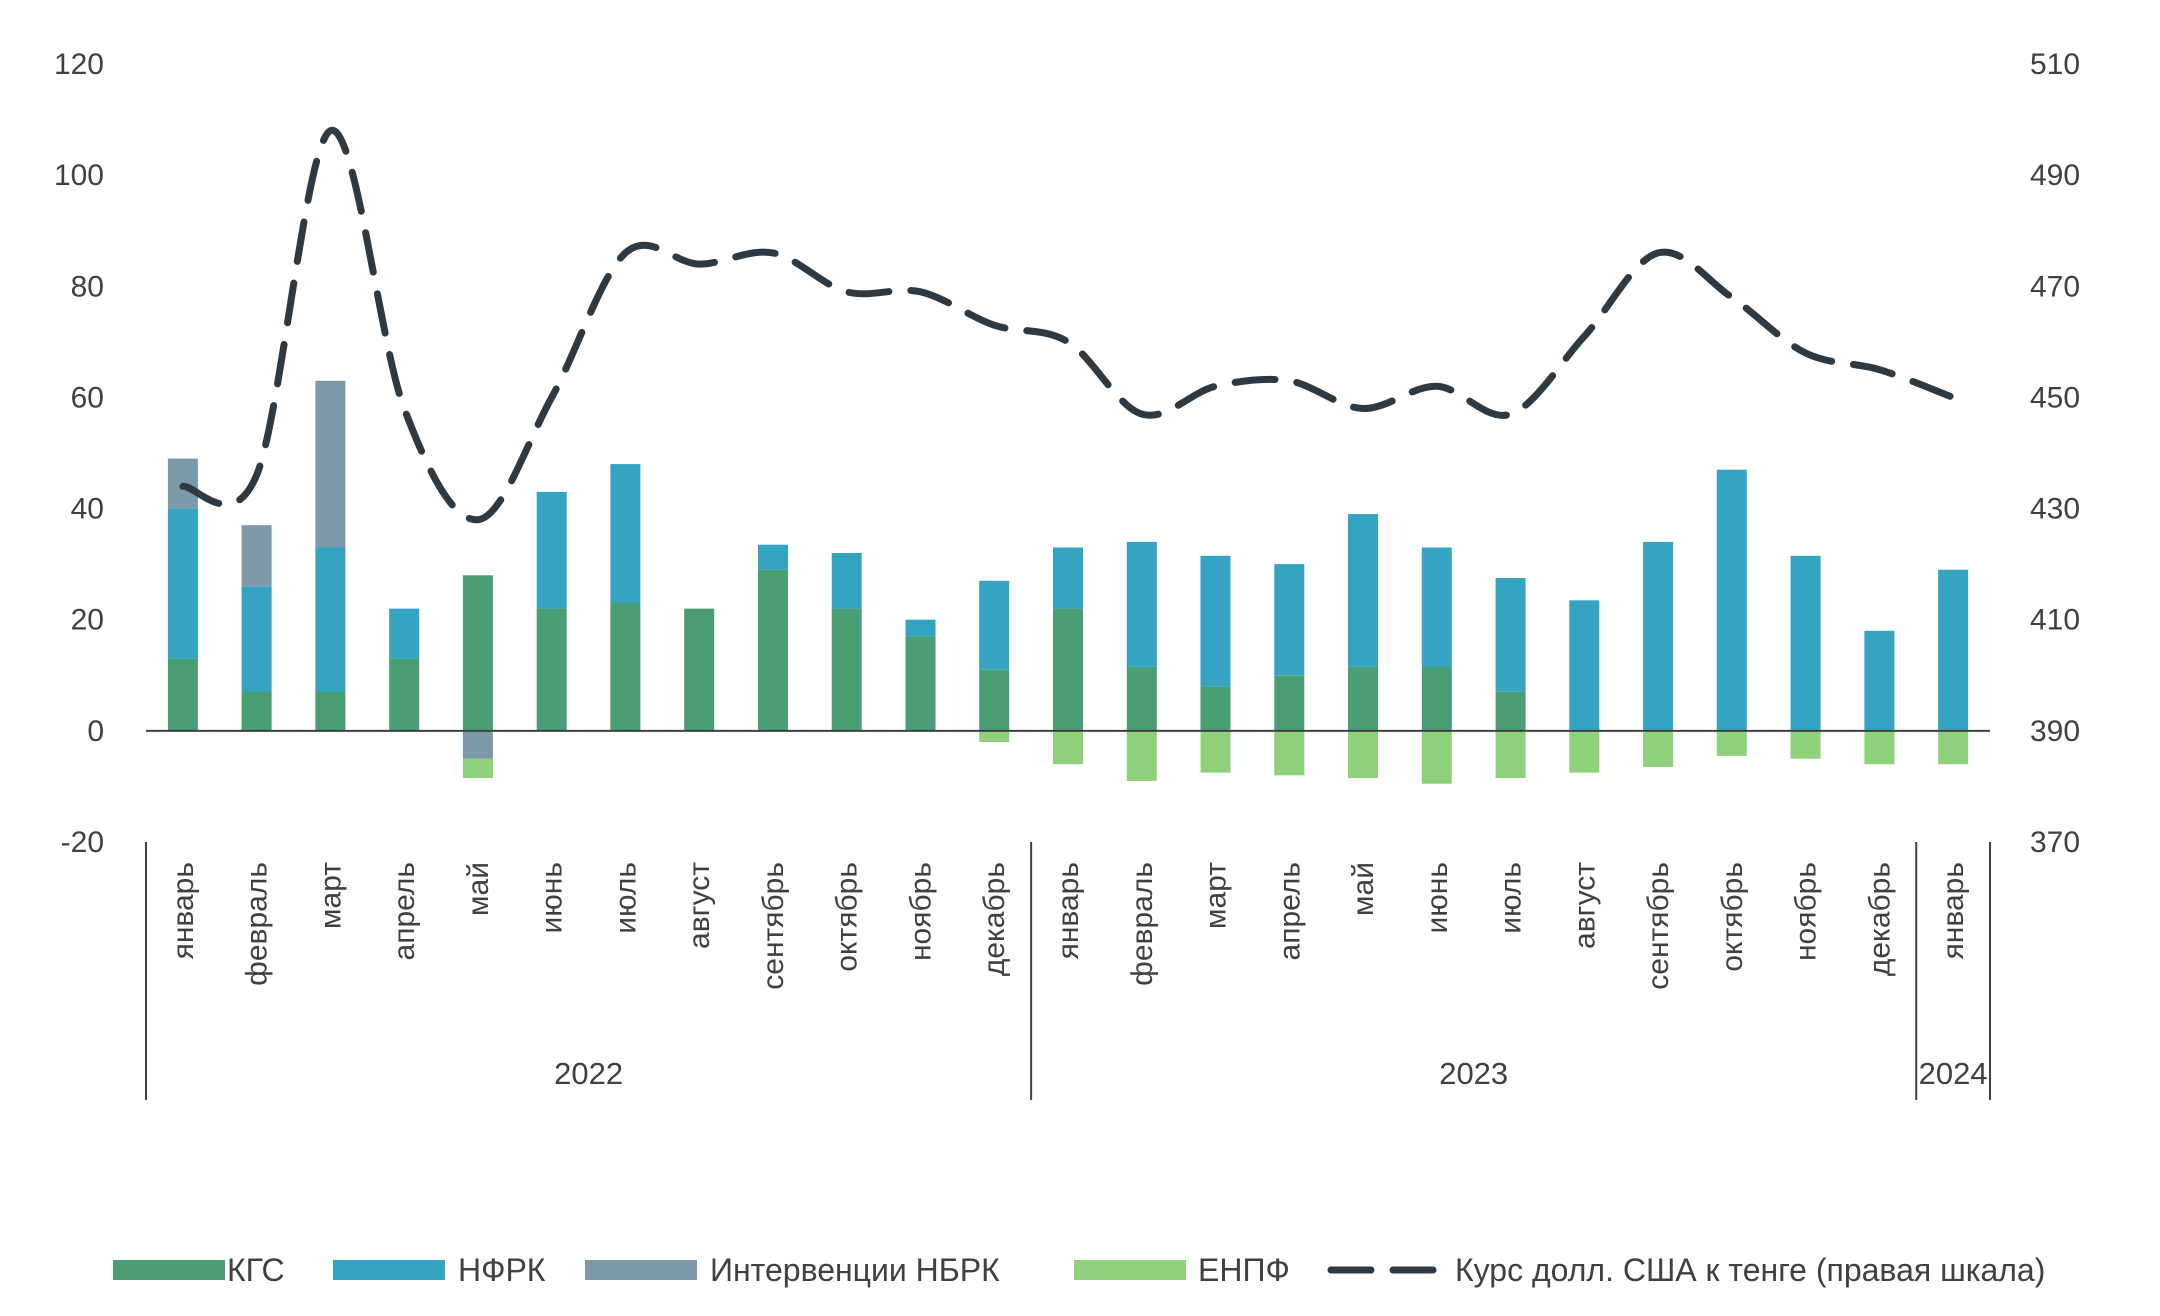 The image size is (2160, 1316). Describe the element at coordinates (256, 1270) in the screenshot. I see `legend-label: КГС` at that location.